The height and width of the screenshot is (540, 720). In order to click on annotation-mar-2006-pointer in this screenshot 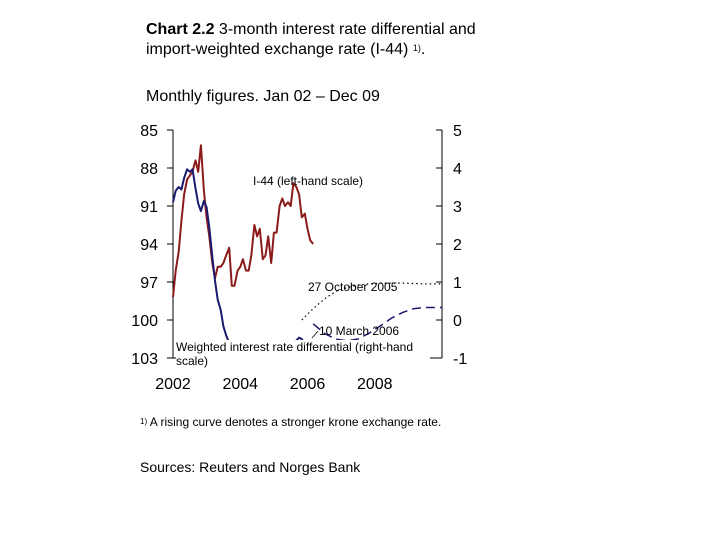, I will do `click(315, 334)`.